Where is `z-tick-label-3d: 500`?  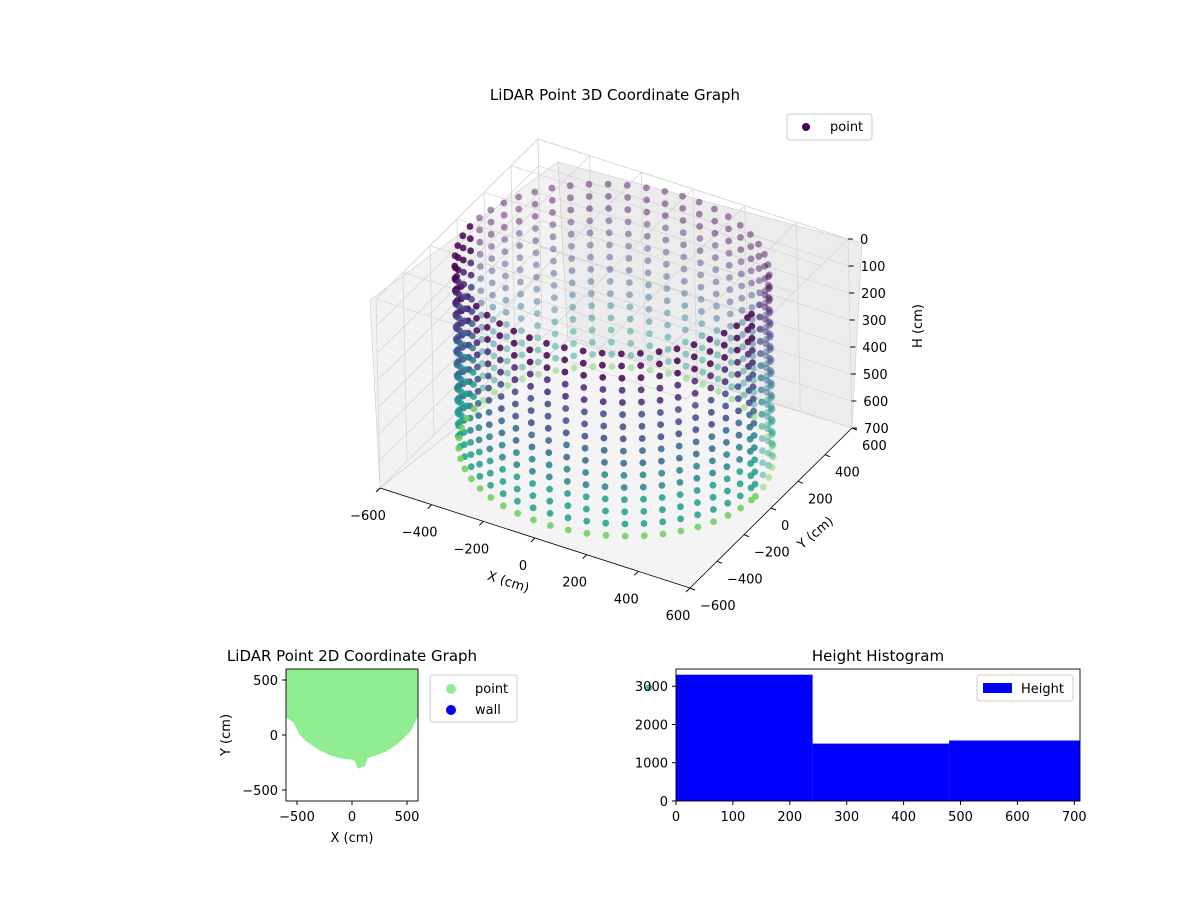 z-tick-label-3d: 500 is located at coordinates (875, 375).